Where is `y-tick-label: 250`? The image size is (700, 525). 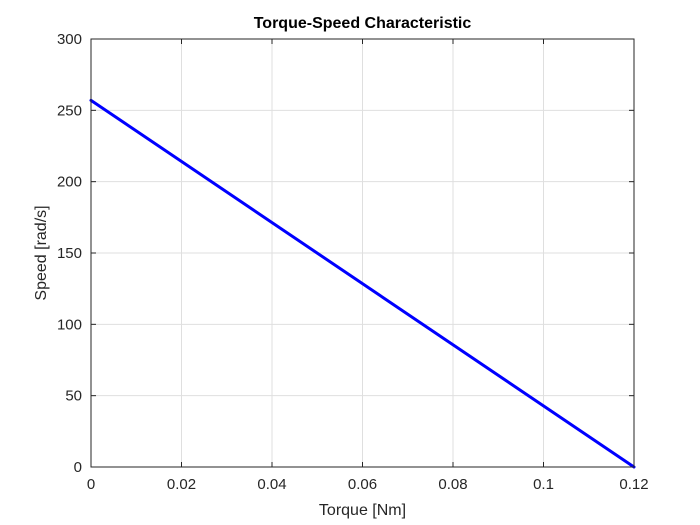
y-tick-label: 250 is located at coordinates (69, 110).